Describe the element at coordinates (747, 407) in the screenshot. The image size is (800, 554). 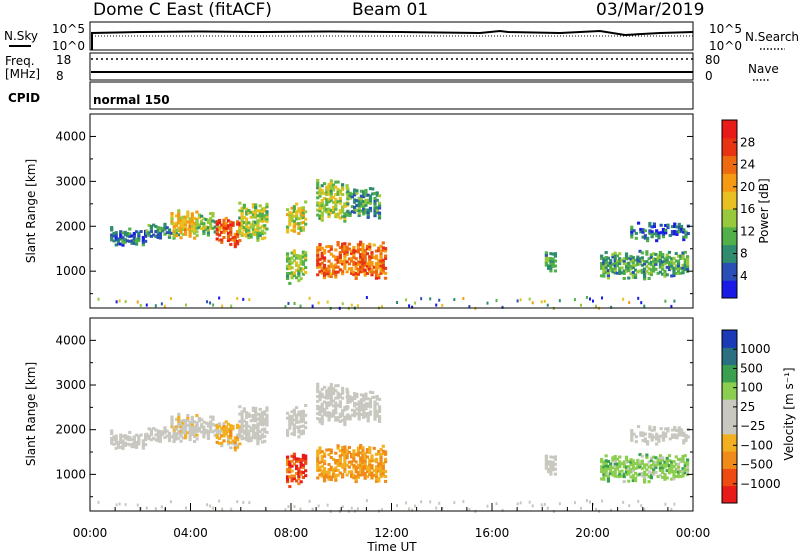
I see `colorbar-tick-label: 25` at that location.